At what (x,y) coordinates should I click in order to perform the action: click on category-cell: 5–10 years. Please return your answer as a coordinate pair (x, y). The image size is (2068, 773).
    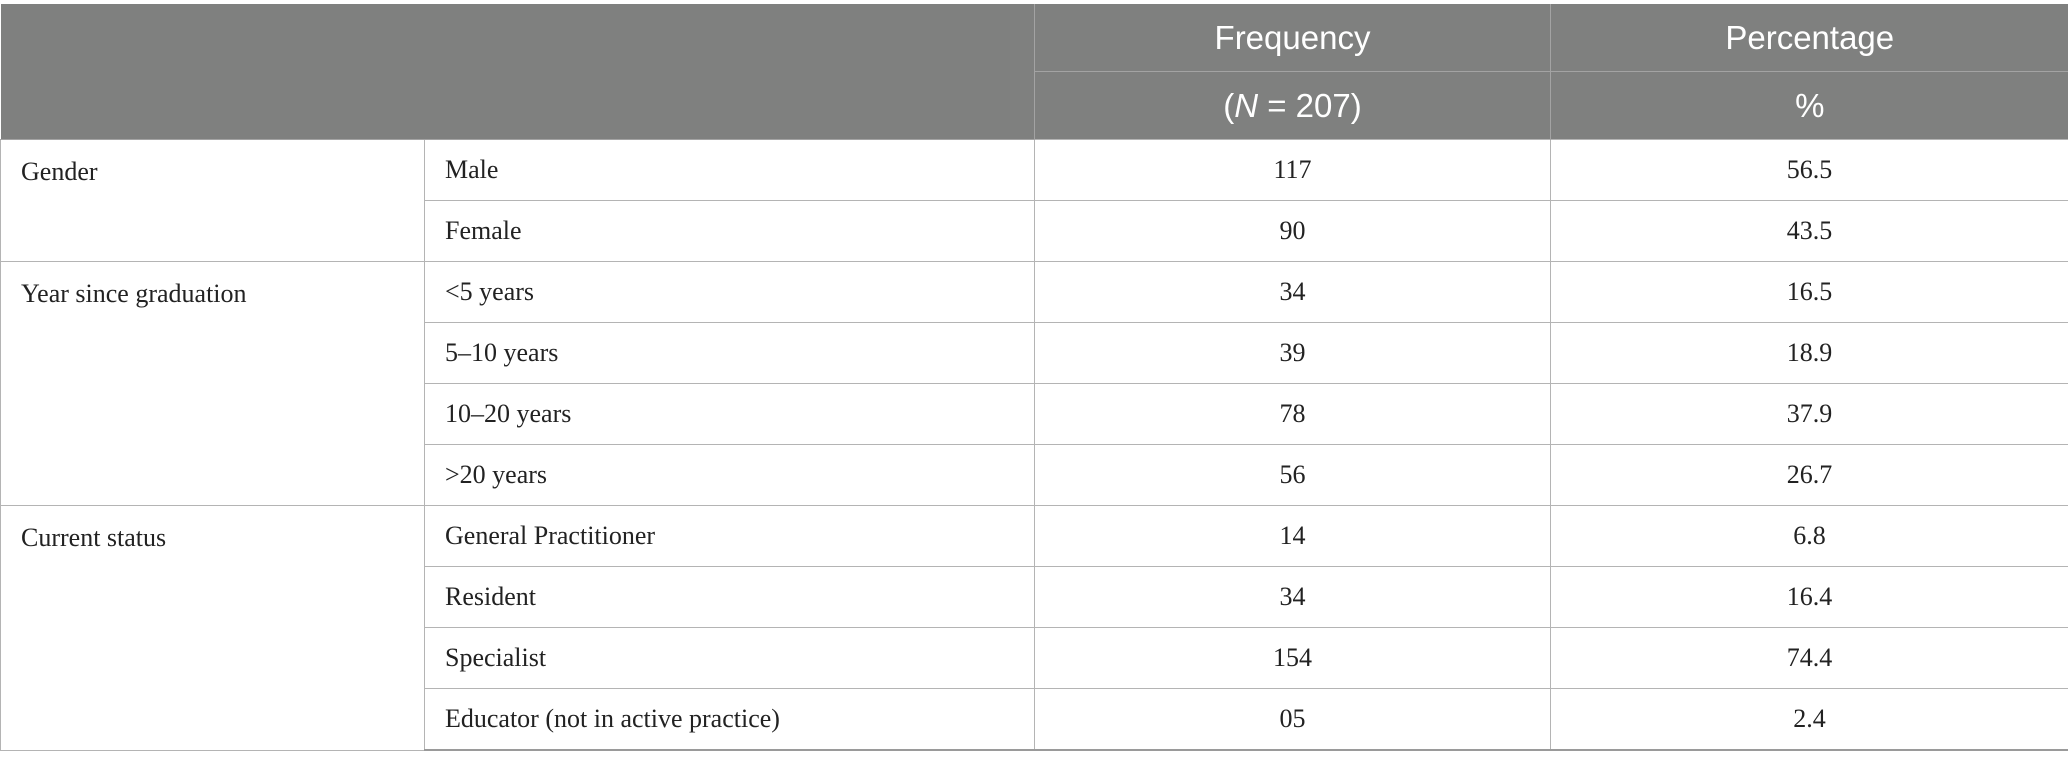
    Looking at the image, I should click on (729, 353).